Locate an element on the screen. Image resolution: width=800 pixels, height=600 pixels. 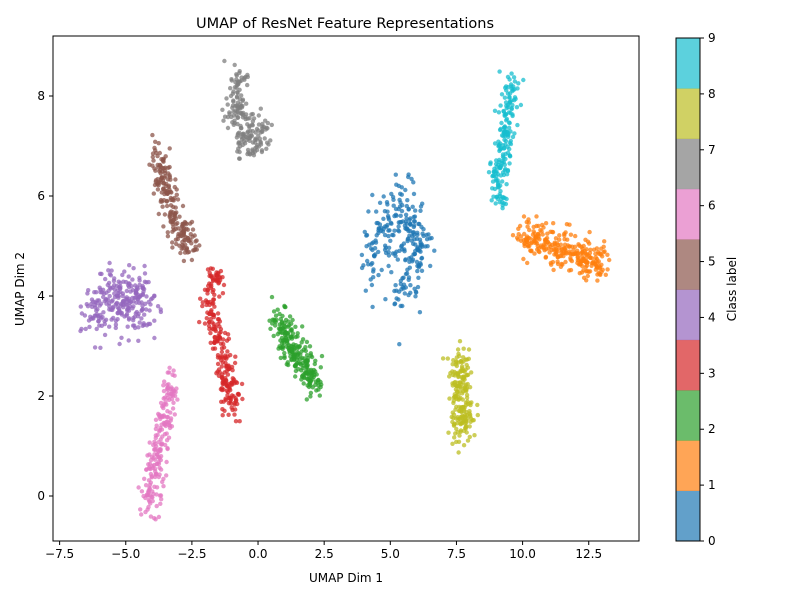
colorbar-tick-label: 1 is located at coordinates (712, 485).